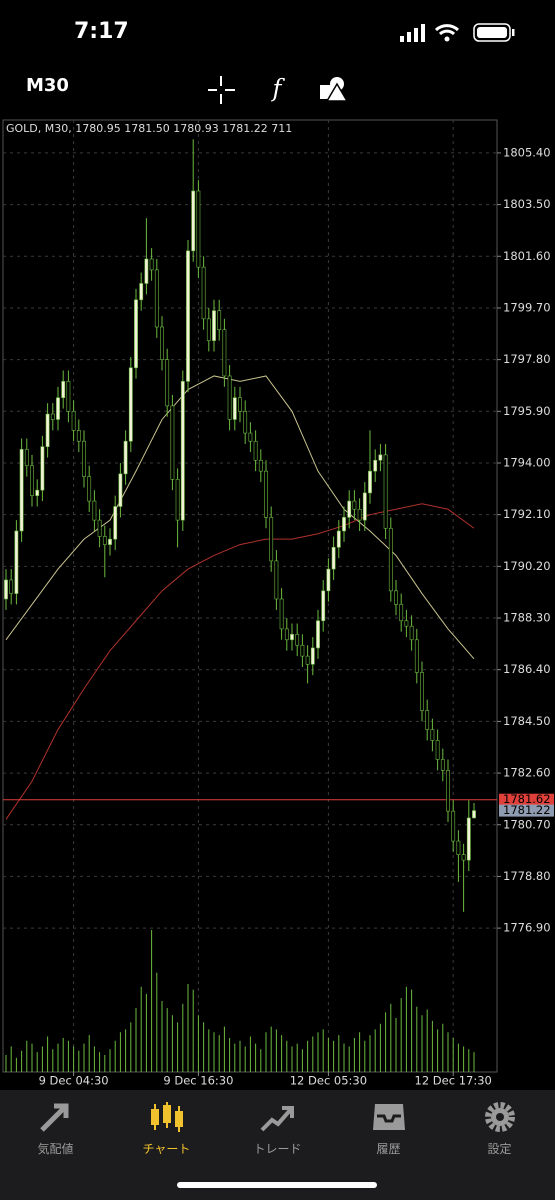  Describe the element at coordinates (198, 1081) in the screenshot. I see `x-tick-label: 9 Dec 16:30` at that location.